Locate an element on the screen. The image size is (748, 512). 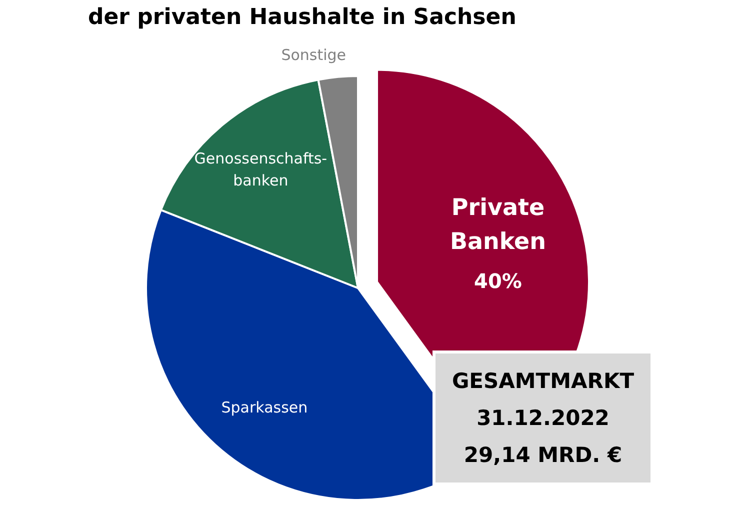
text: 29,14 MRD. € is located at coordinates (543, 455).